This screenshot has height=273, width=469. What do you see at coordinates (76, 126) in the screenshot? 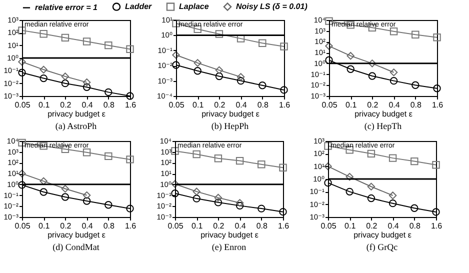
I see `text: (a) AstroPh` at bounding box center [76, 126].